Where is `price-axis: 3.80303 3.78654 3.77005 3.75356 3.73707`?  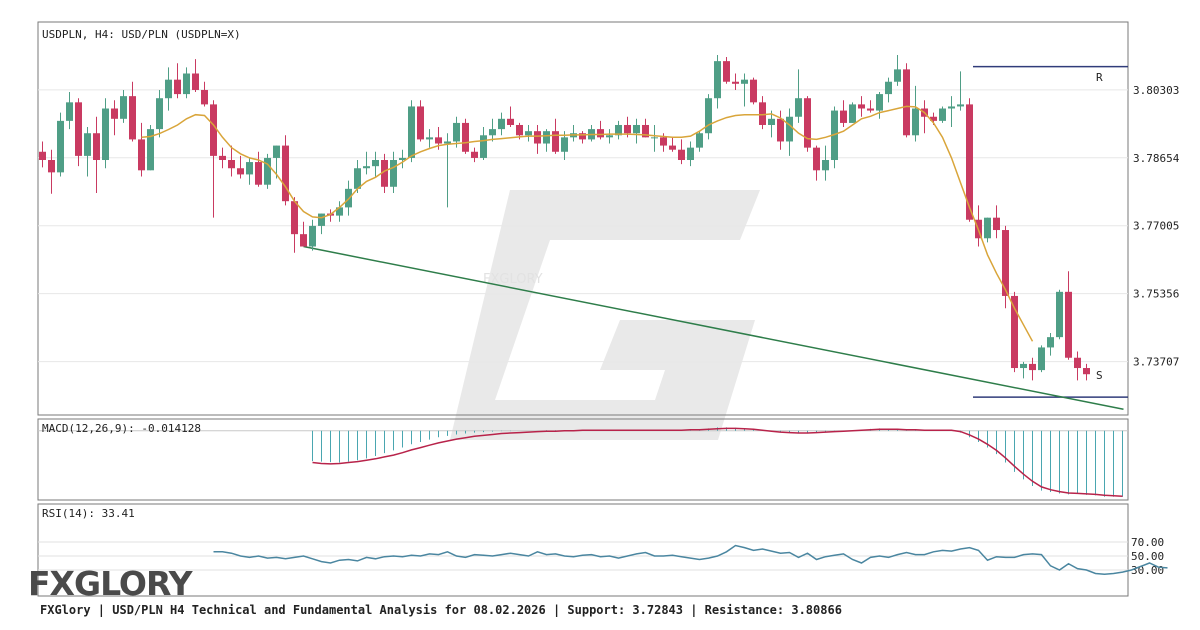 price-axis: 3.80303 3.78654 3.77005 3.75356 3.73707 is located at coordinates (1156, 226).